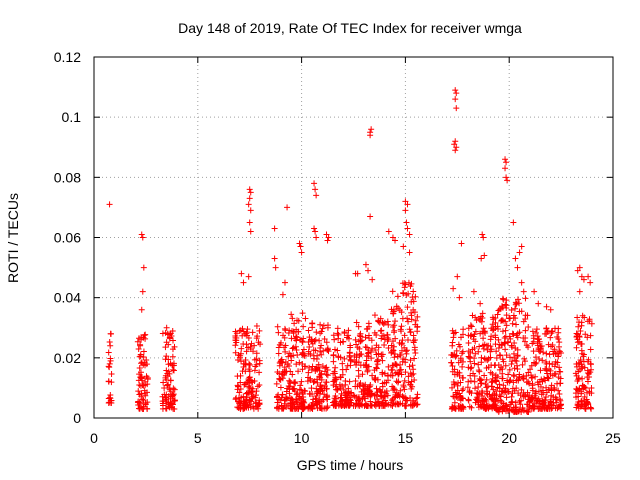 This screenshot has width=640, height=480. I want to click on y-tick-label: 0.12, so click(67, 57).